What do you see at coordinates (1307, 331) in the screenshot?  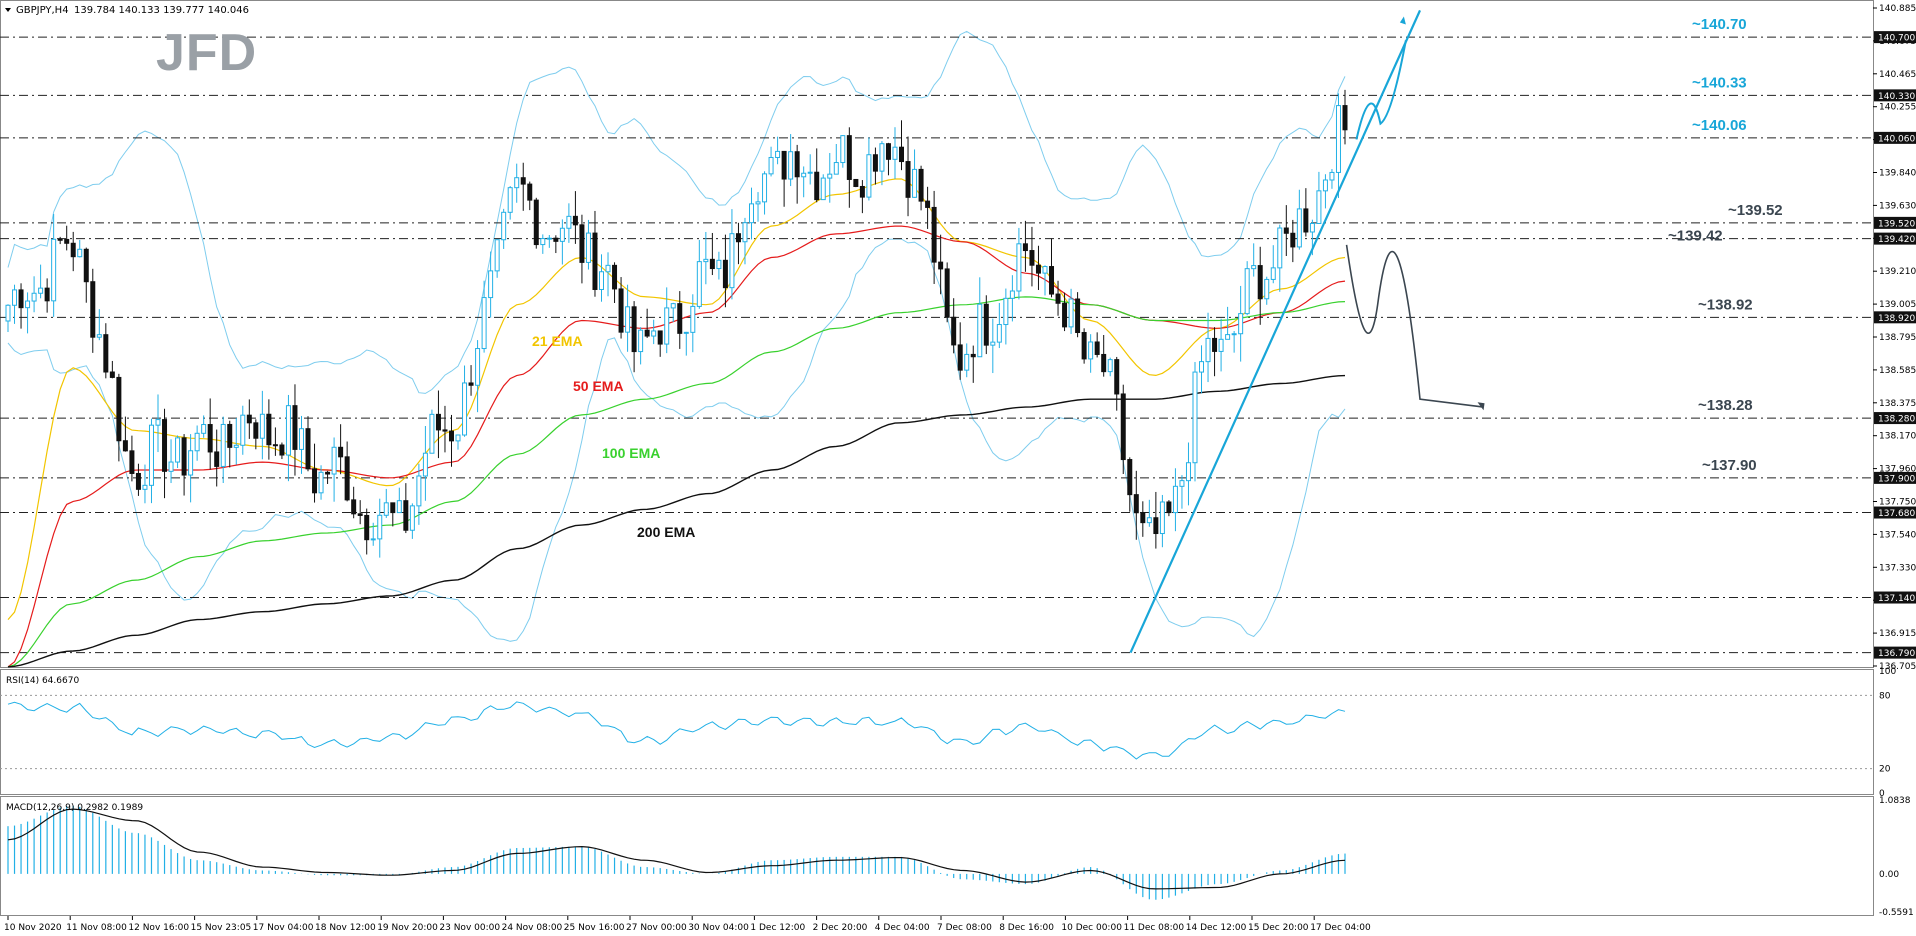 I see `trend-projections` at bounding box center [1307, 331].